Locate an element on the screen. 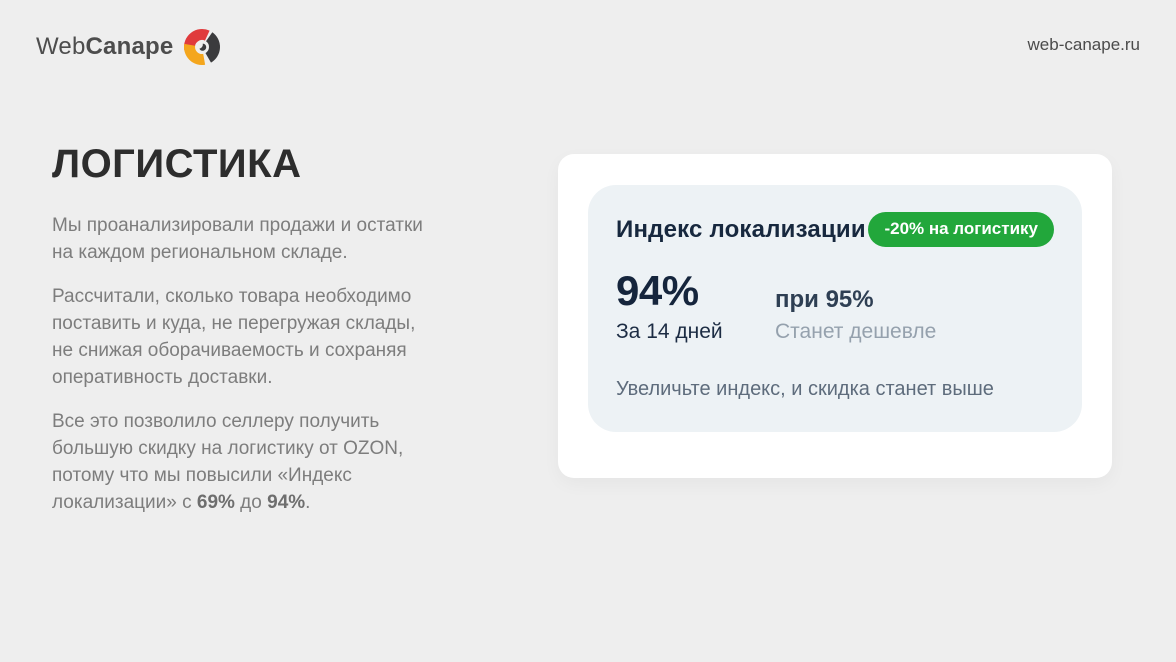 The height and width of the screenshot is (662, 1176). widget-title: Индекс локализации is located at coordinates (741, 229).